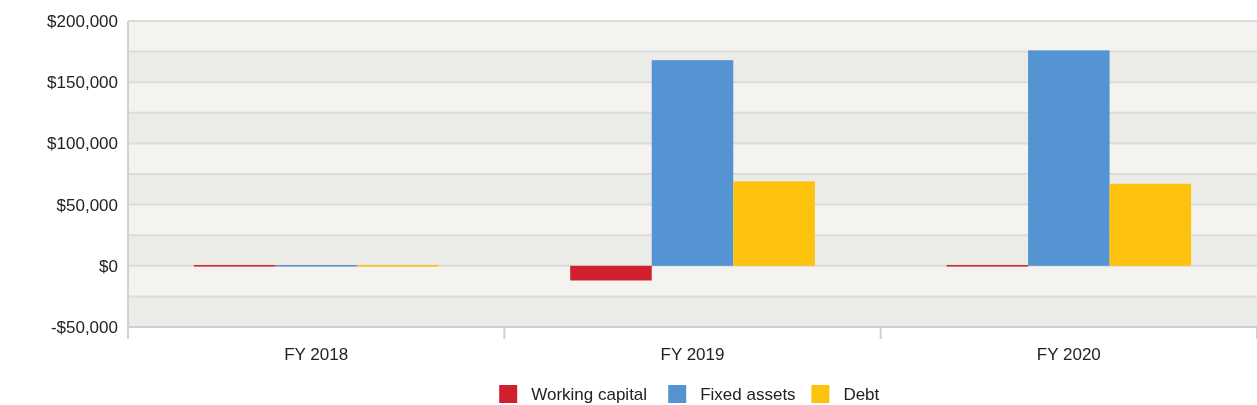 The width and height of the screenshot is (1257, 405). What do you see at coordinates (84, 327) in the screenshot?
I see `y-tick-label: -$50,000` at bounding box center [84, 327].